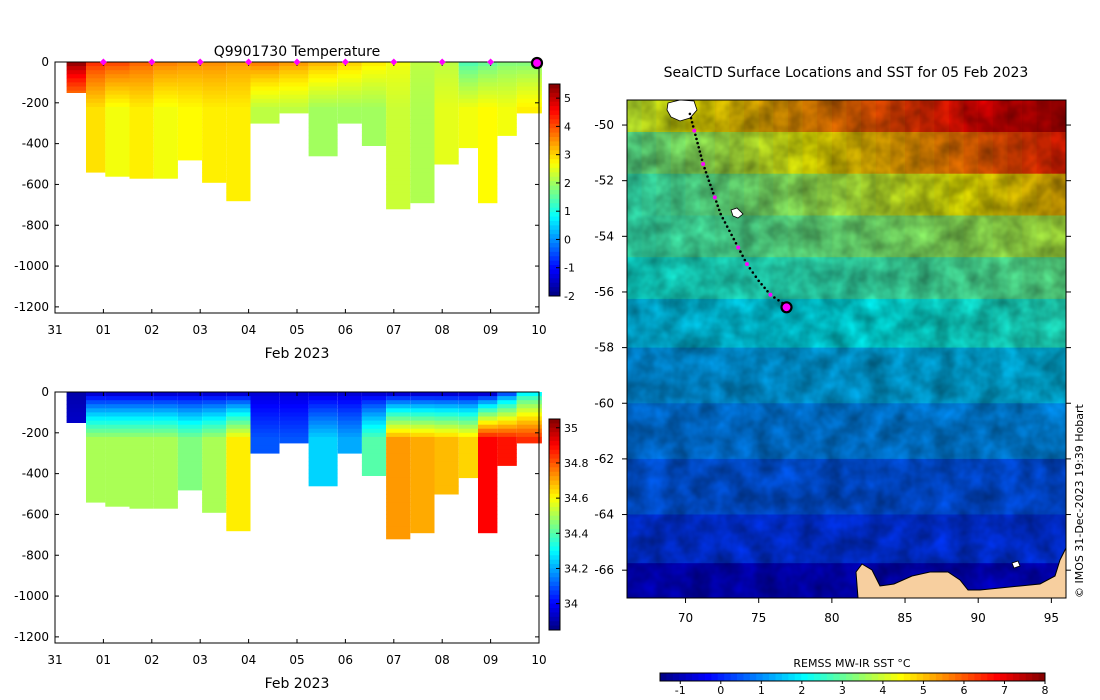 This screenshot has width=1100, height=700. What do you see at coordinates (54, 330) in the screenshot?
I see `date-tick-label: 31` at bounding box center [54, 330].